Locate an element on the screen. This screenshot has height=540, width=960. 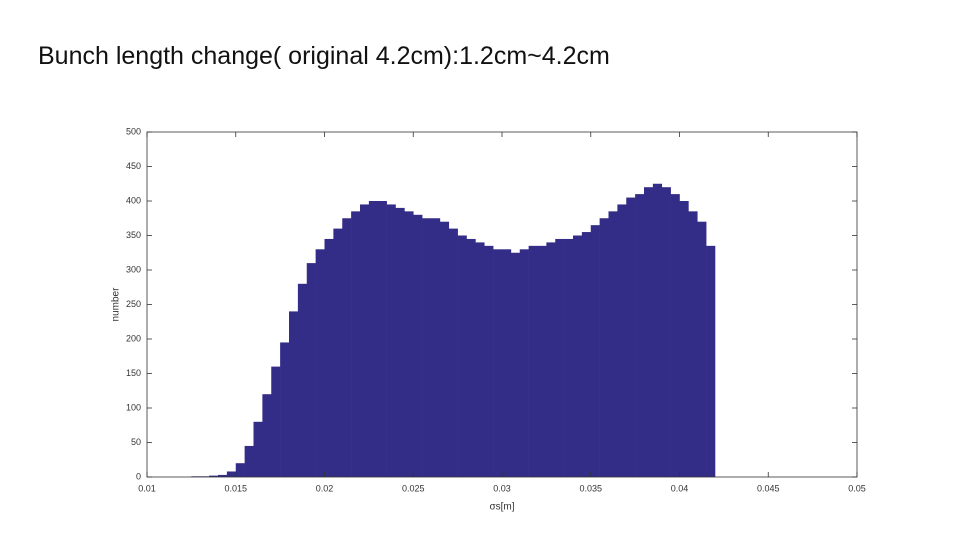
y-tick-label: 500 is located at coordinates (133, 131).